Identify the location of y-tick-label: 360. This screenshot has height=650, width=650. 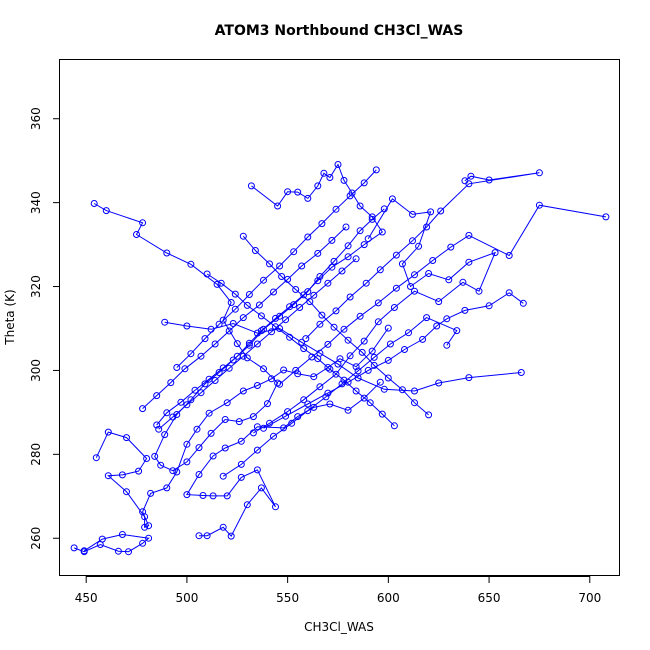
(36, 118).